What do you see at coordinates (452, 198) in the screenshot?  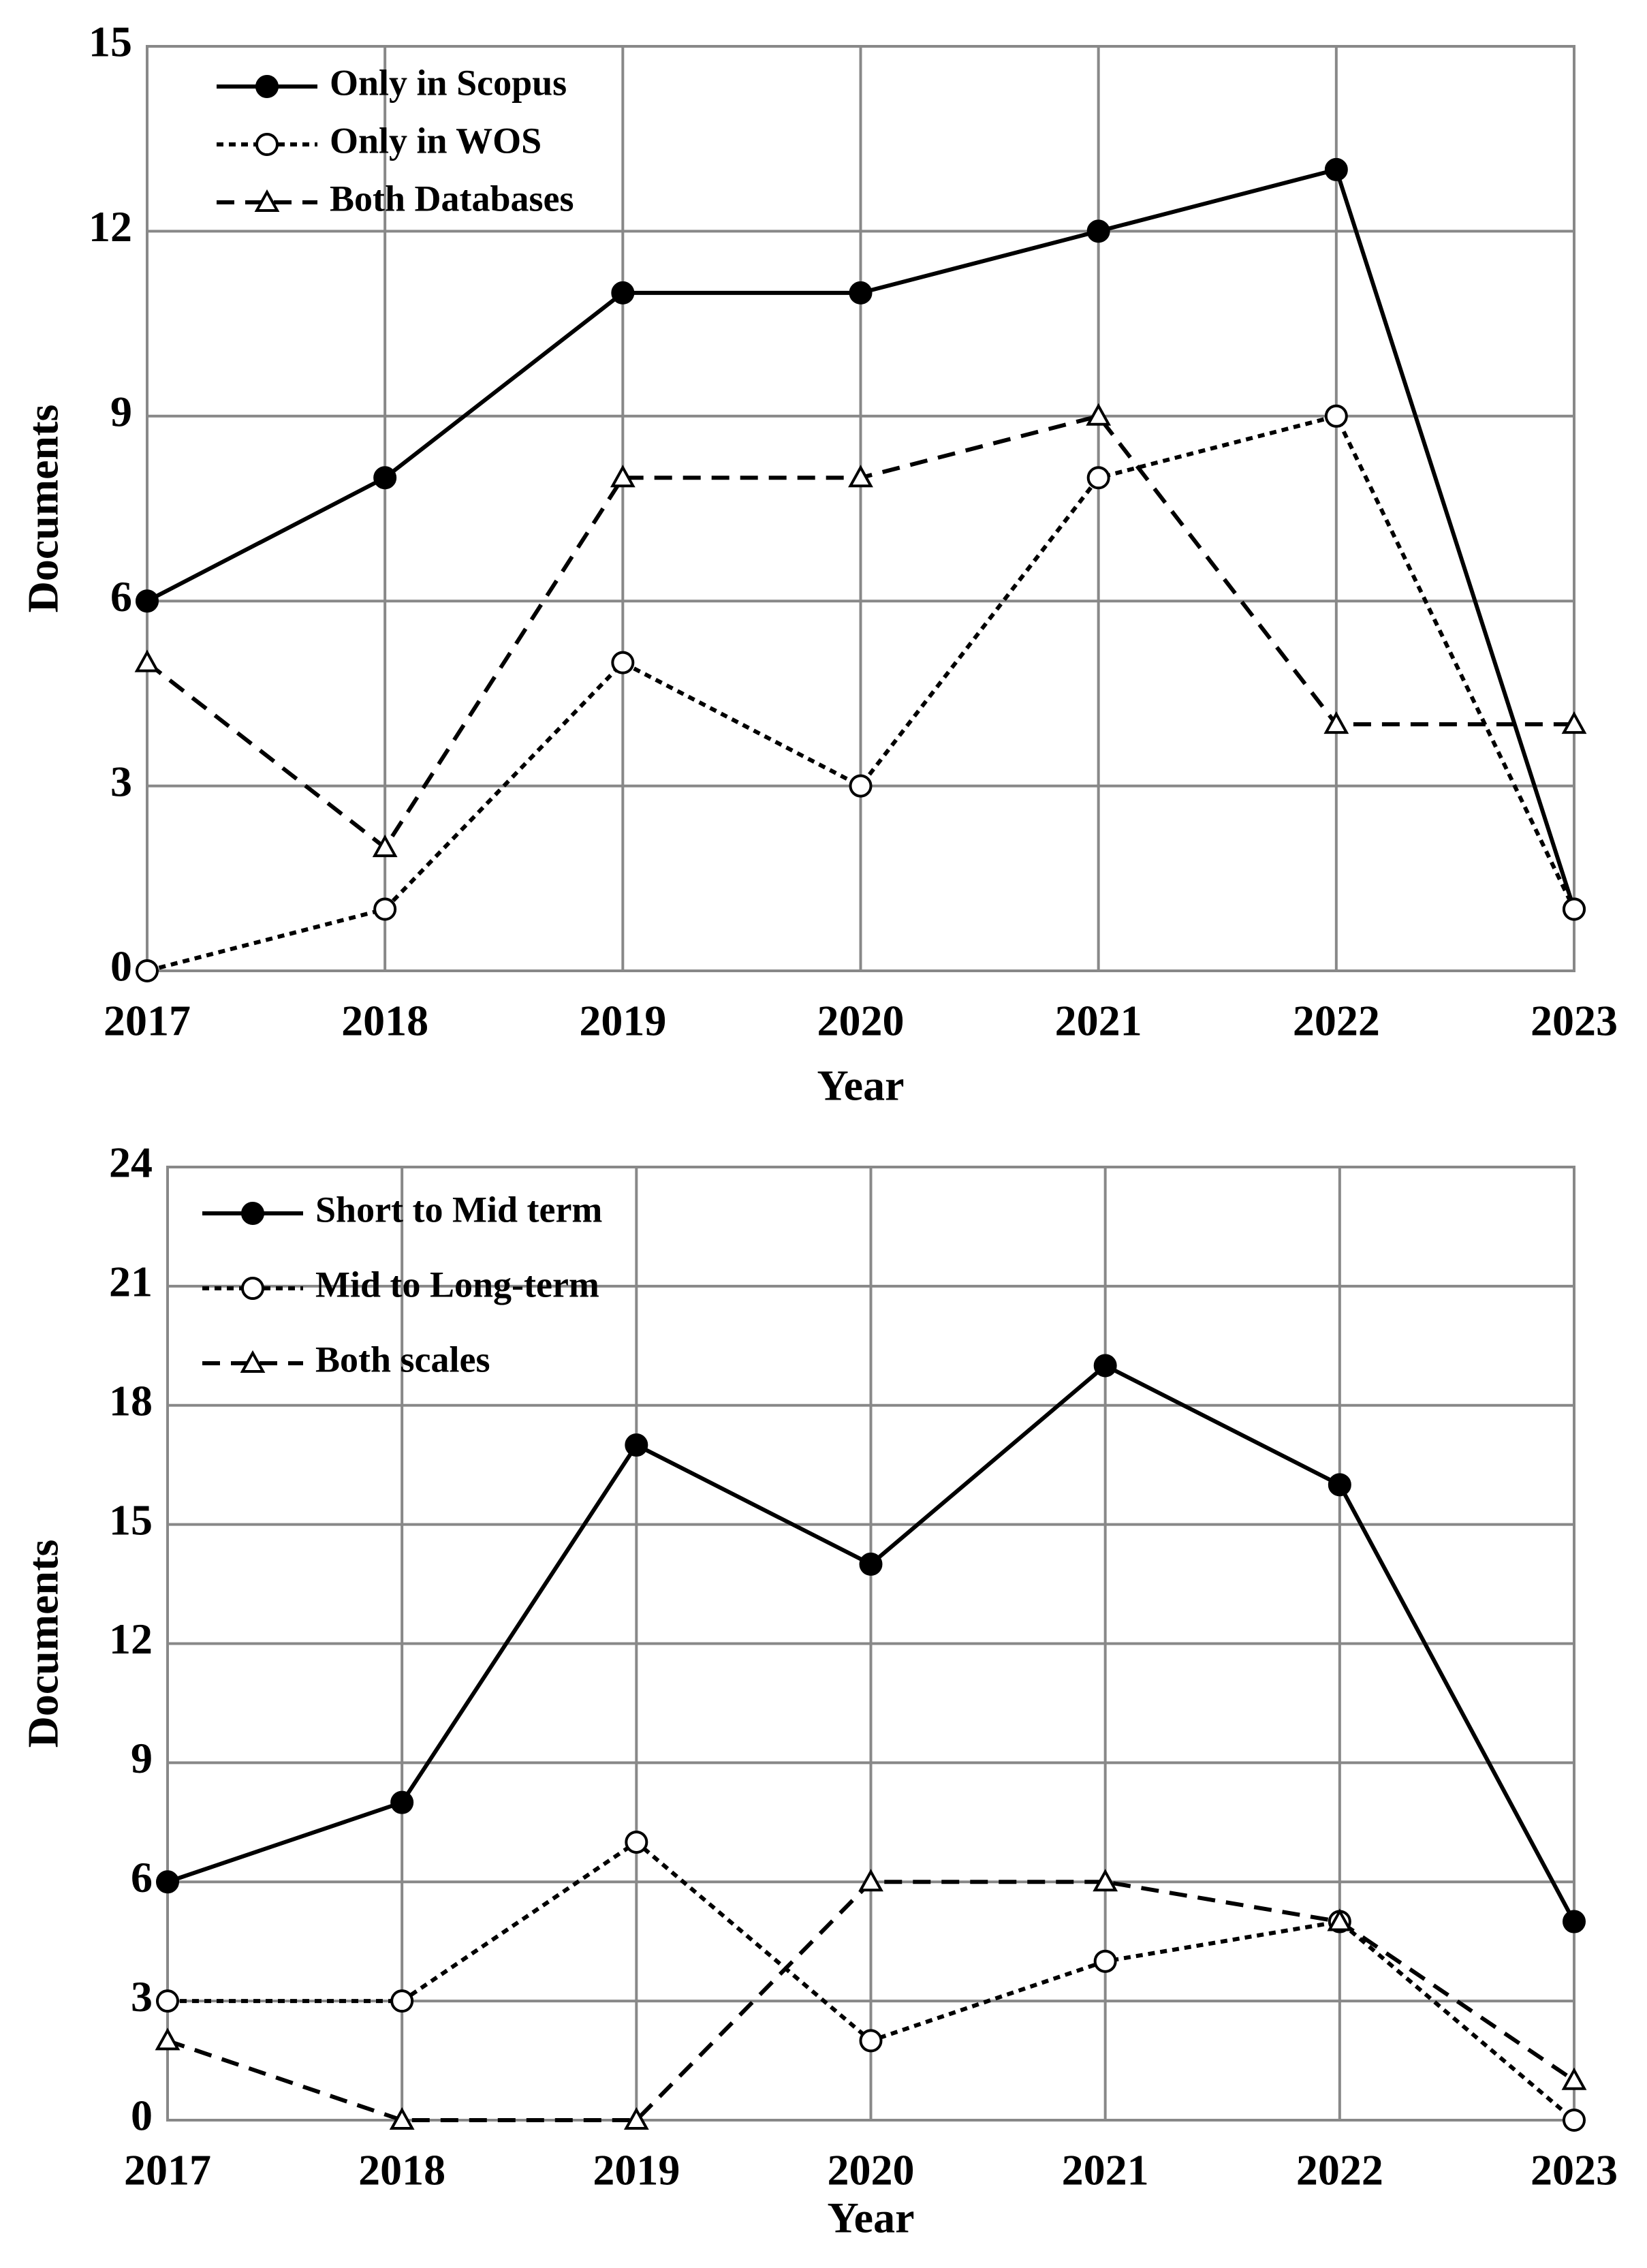 I see `legend-label: Both Databases` at bounding box center [452, 198].